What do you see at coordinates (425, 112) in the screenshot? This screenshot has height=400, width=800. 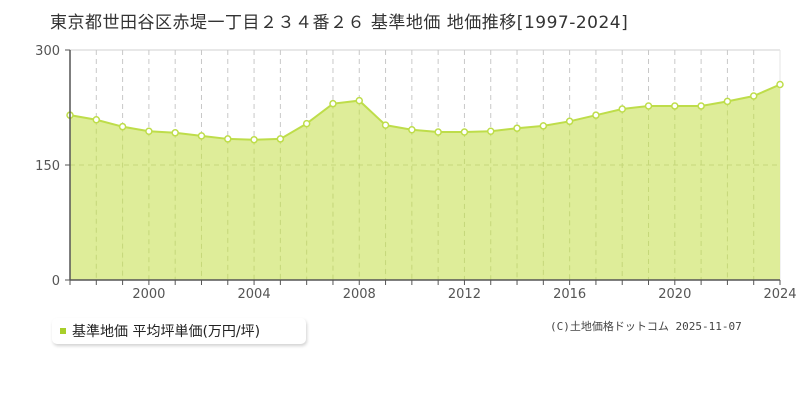 I see `data-line` at bounding box center [425, 112].